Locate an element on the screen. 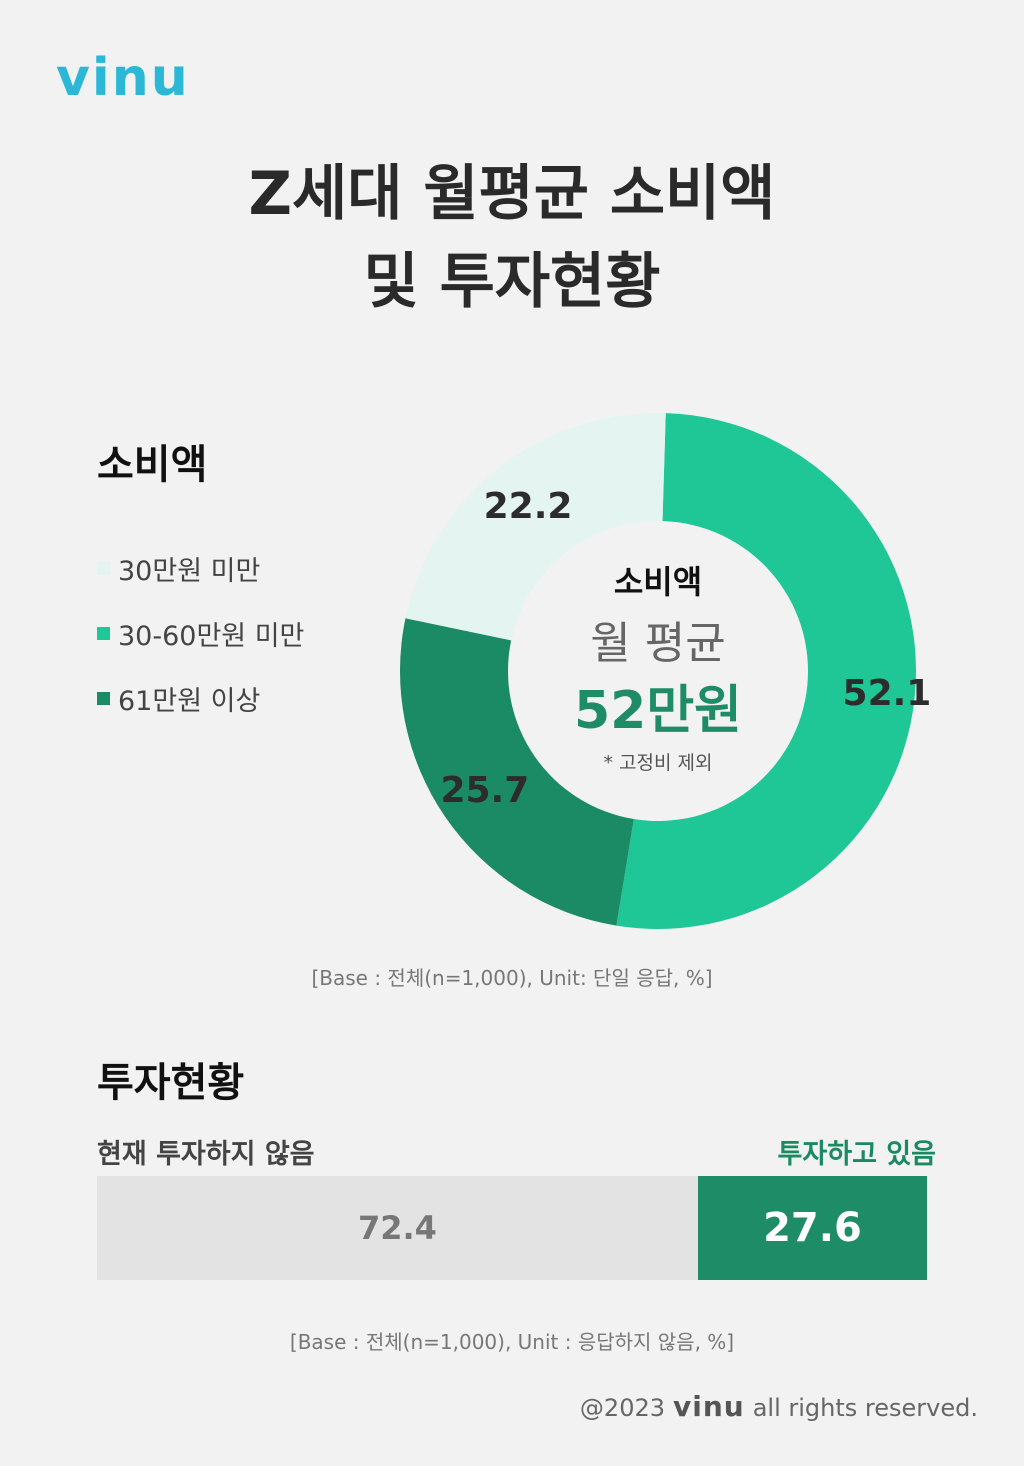 The height and width of the screenshot is (1466, 1024). investment-base-note: [Base : 전체(n=1,000), Unit : 응답하지 않음, %] is located at coordinates (512, 1342).